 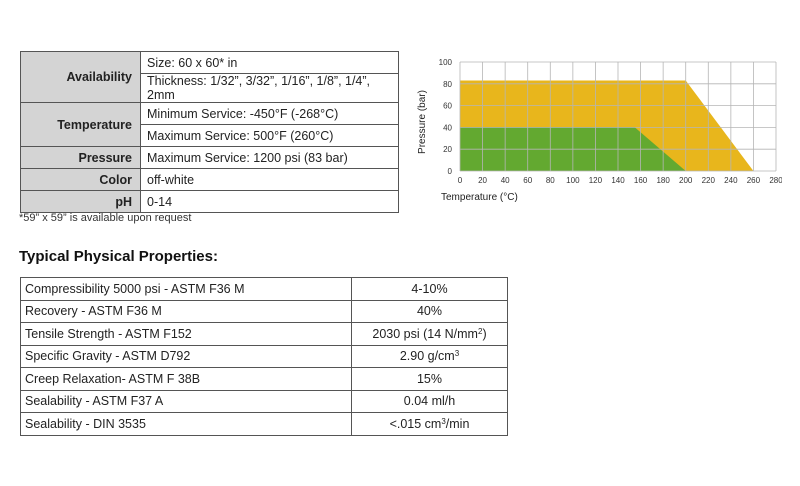 What do you see at coordinates (269, 62) in the screenshot?
I see `size-value: Size: 60 x 60* in` at bounding box center [269, 62].